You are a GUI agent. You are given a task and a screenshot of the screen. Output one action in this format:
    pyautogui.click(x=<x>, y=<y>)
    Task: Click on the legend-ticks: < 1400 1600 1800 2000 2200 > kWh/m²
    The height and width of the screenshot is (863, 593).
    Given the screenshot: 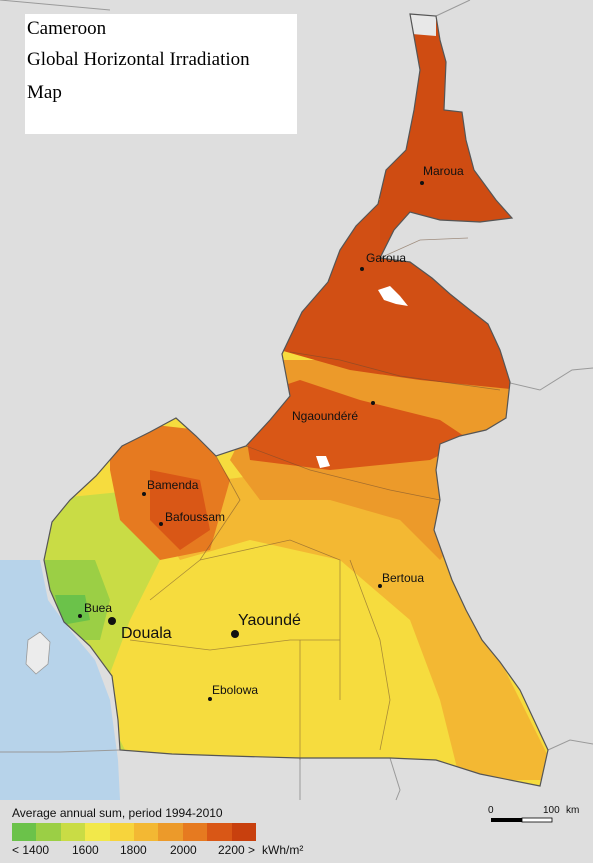 What is the action you would take?
    pyautogui.click(x=296, y=852)
    